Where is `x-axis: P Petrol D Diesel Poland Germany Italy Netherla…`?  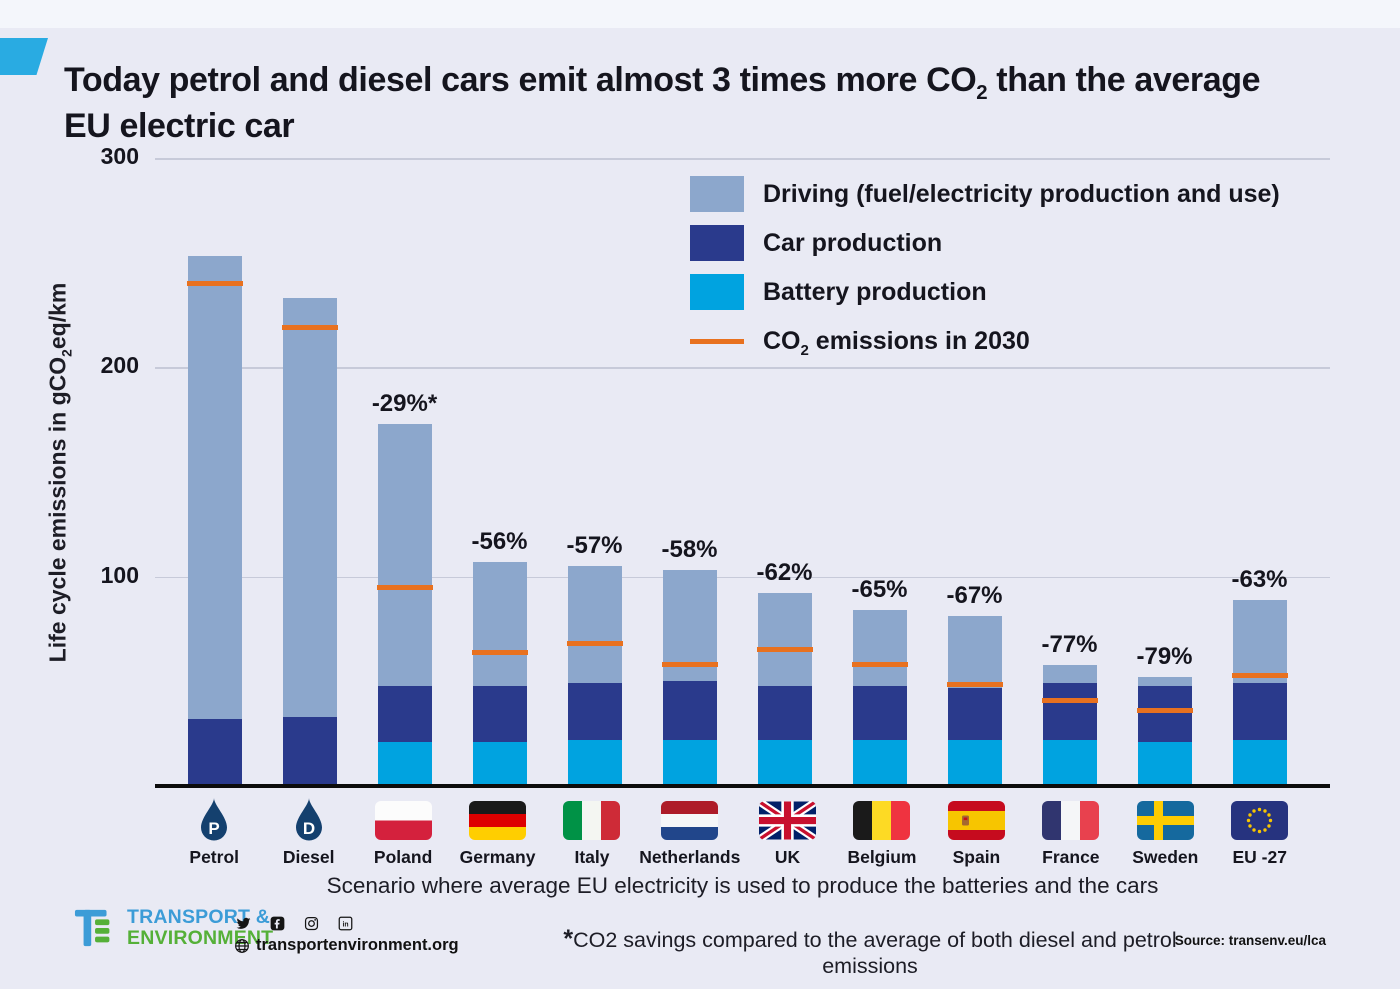 x-axis: P Petrol D Diesel Poland Germany Italy Netherla… is located at coordinates (737, 832).